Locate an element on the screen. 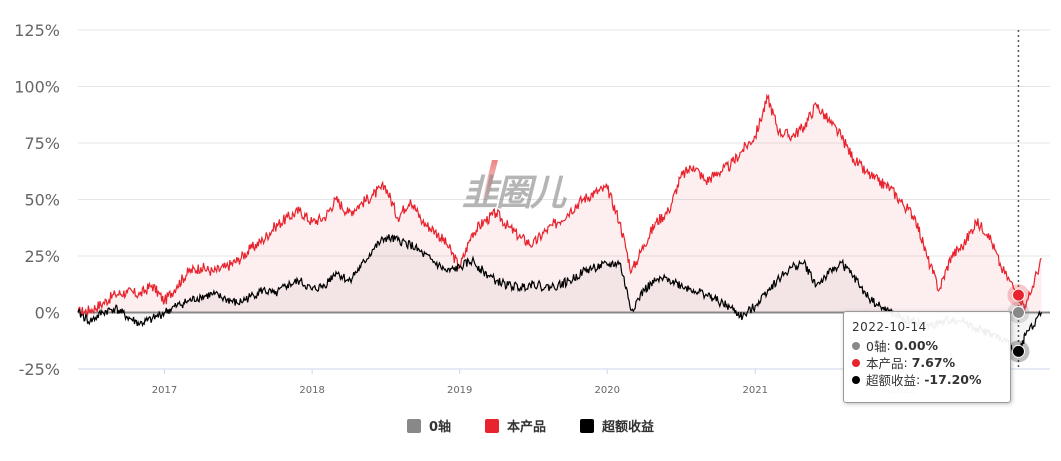 Image resolution: width=1061 pixels, height=461 pixels. tooltip-sep-zero-axis: : is located at coordinates (888, 345).